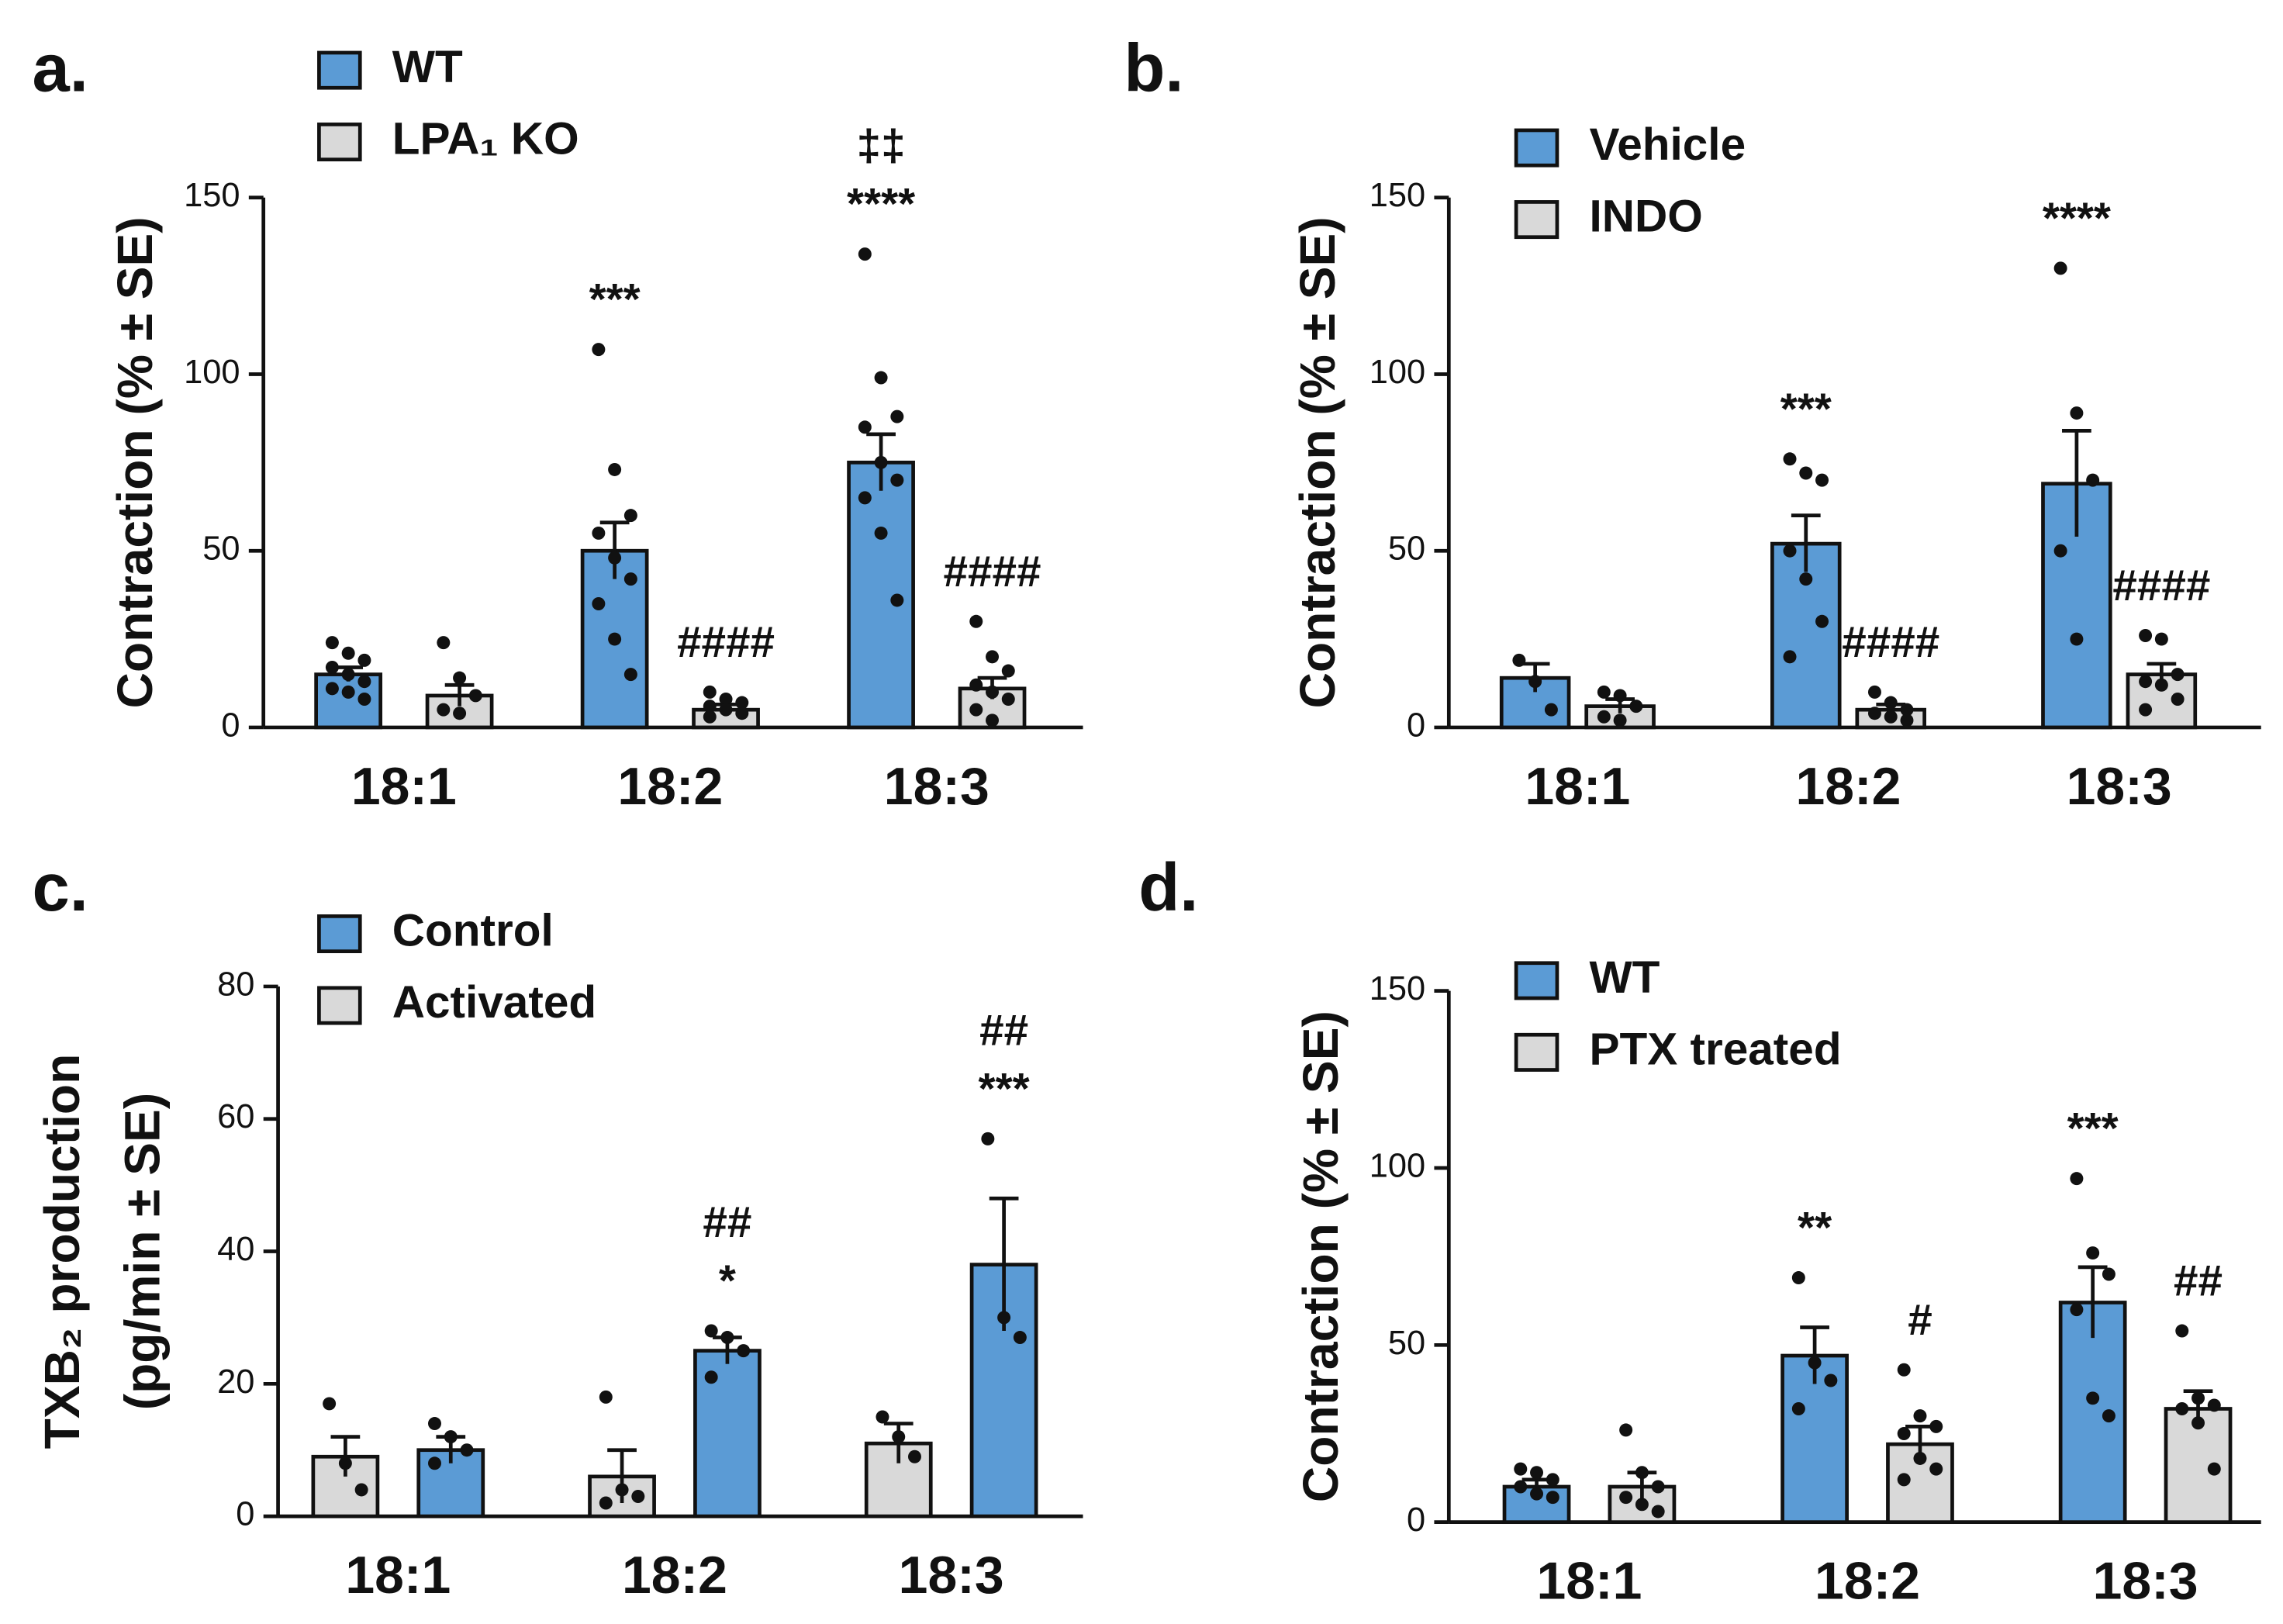 This screenshot has height=1624, width=2283. I want to click on y-tick-label: 80, so click(235, 984).